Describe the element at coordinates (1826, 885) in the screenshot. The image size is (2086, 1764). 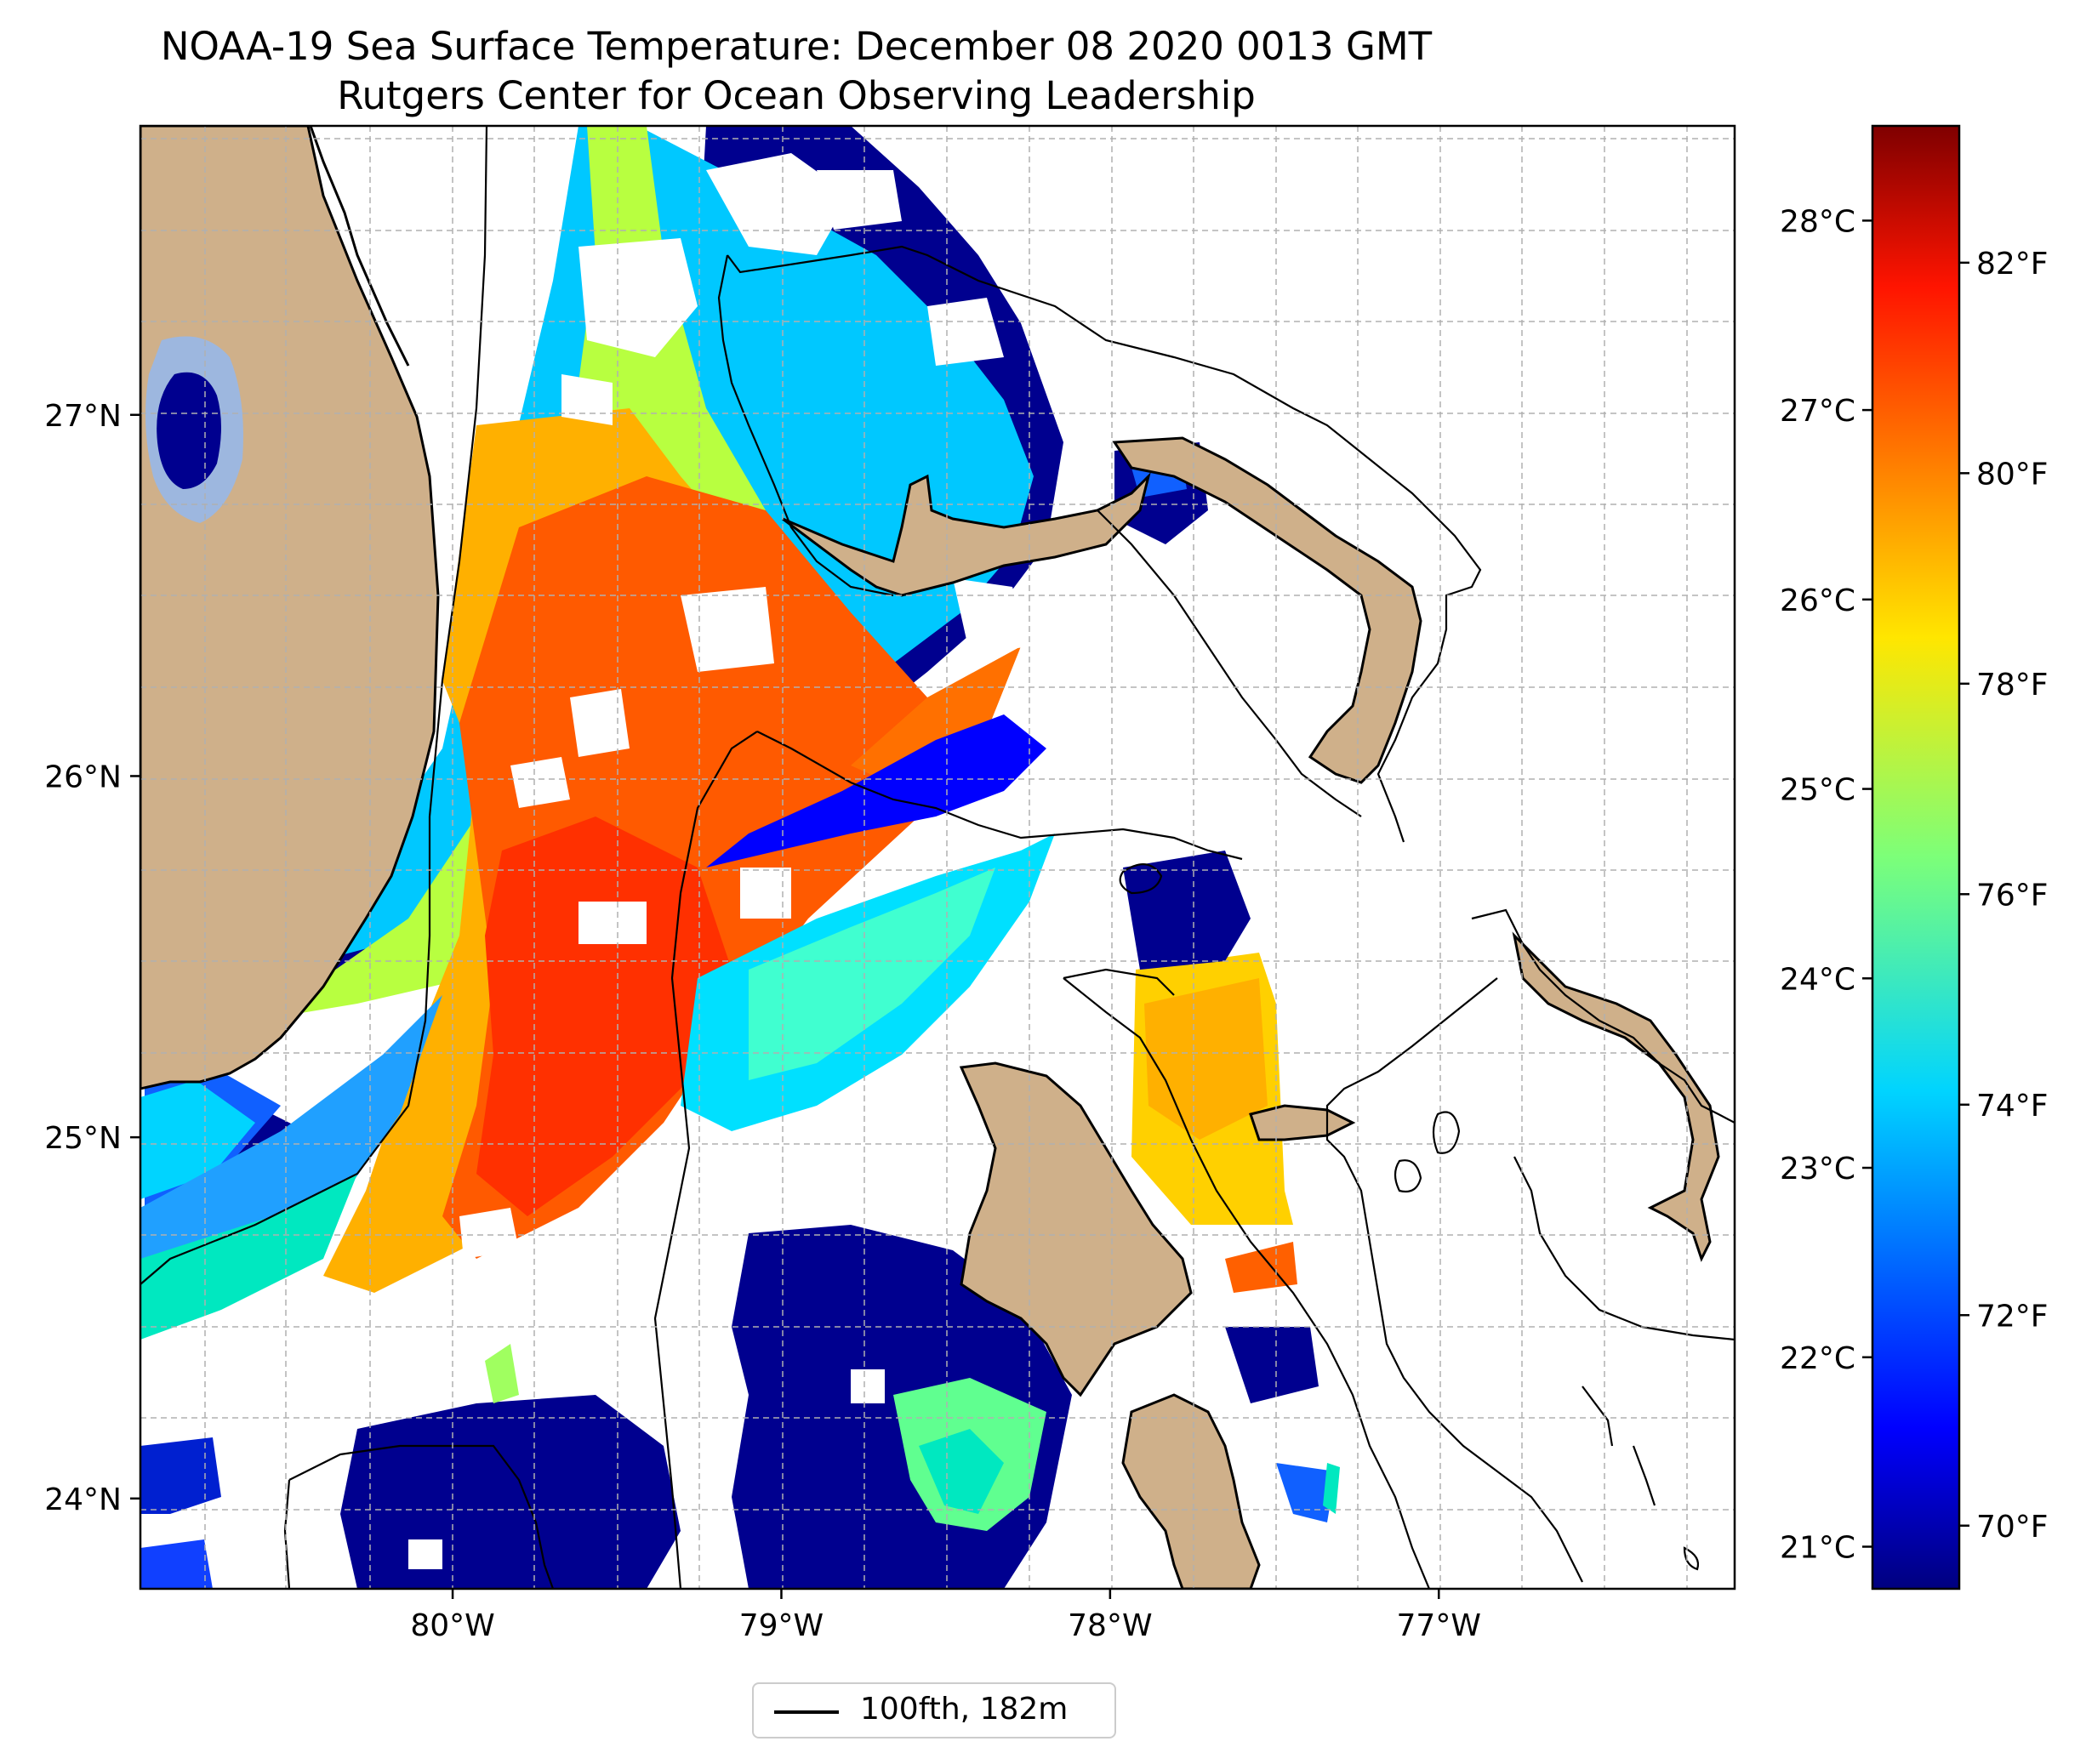
I see `colorbar-celsius-axis: 21°C 22°C 23°C 24°C 25°C 26°C 27°C 28°C` at that location.